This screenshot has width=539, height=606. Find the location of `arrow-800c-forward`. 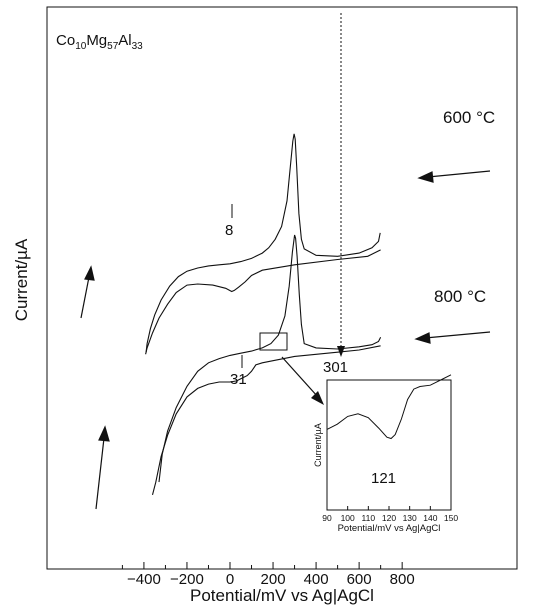

arrow-800c-forward is located at coordinates (100, 473).